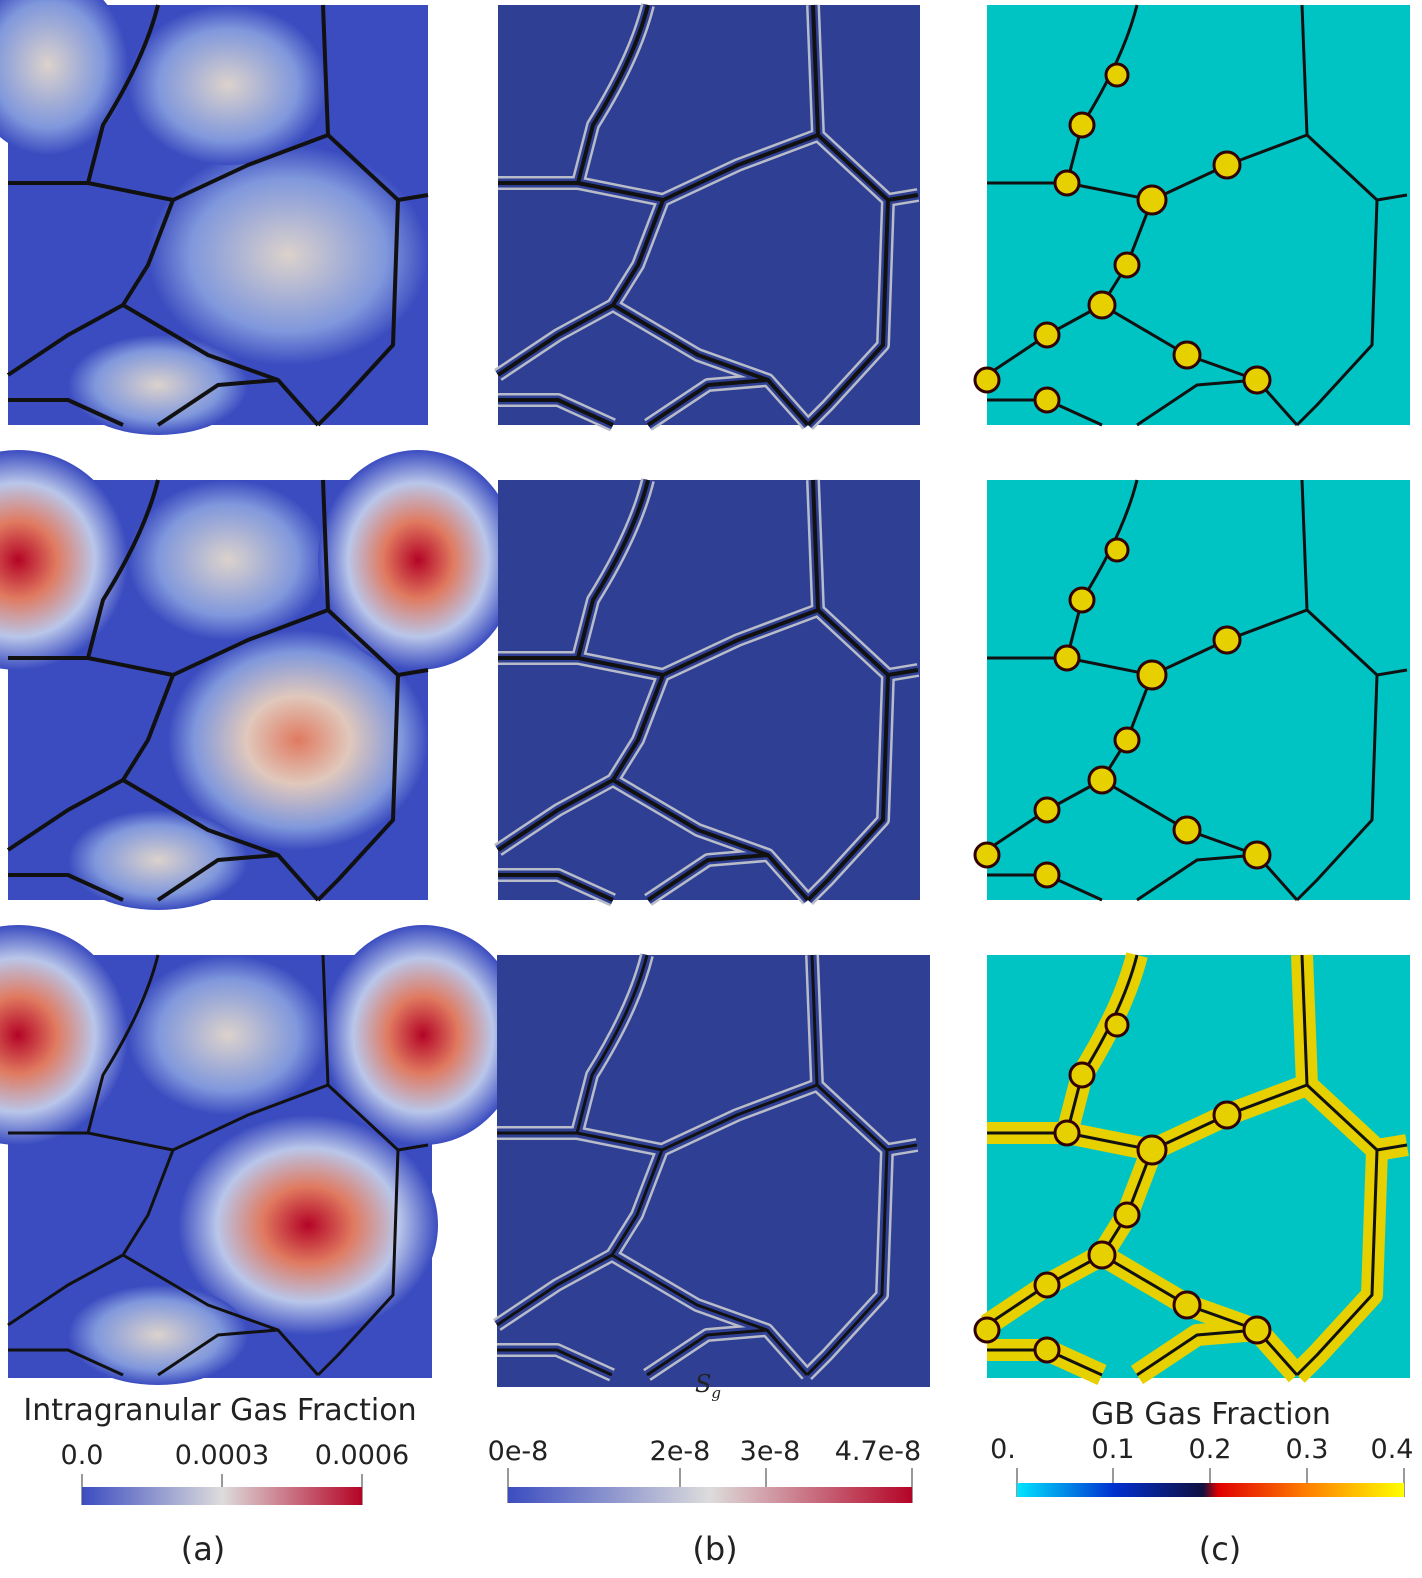 Image resolution: width=1422 pixels, height=1578 pixels. Describe the element at coordinates (1392, 1449) in the screenshot. I see `tick-label: 0.4` at that location.